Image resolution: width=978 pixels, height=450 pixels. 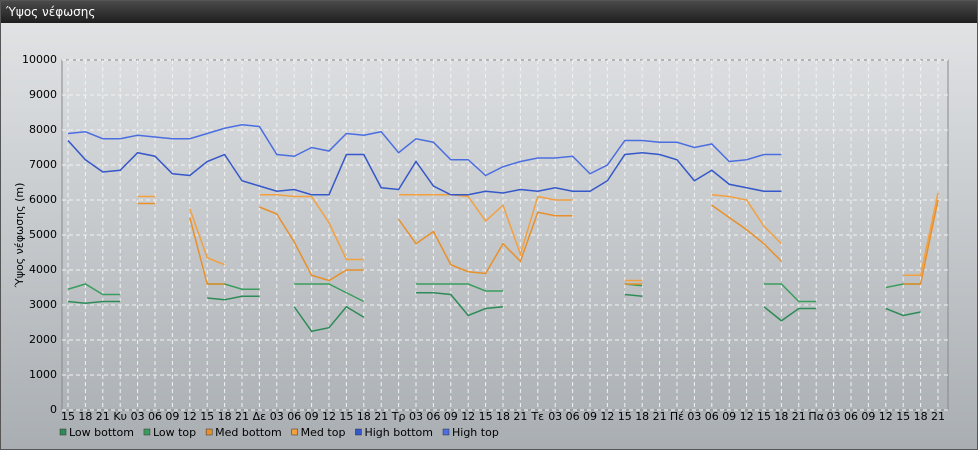 What do you see at coordinates (43, 164) in the screenshot?
I see `y-tick-label: 7000` at bounding box center [43, 164].